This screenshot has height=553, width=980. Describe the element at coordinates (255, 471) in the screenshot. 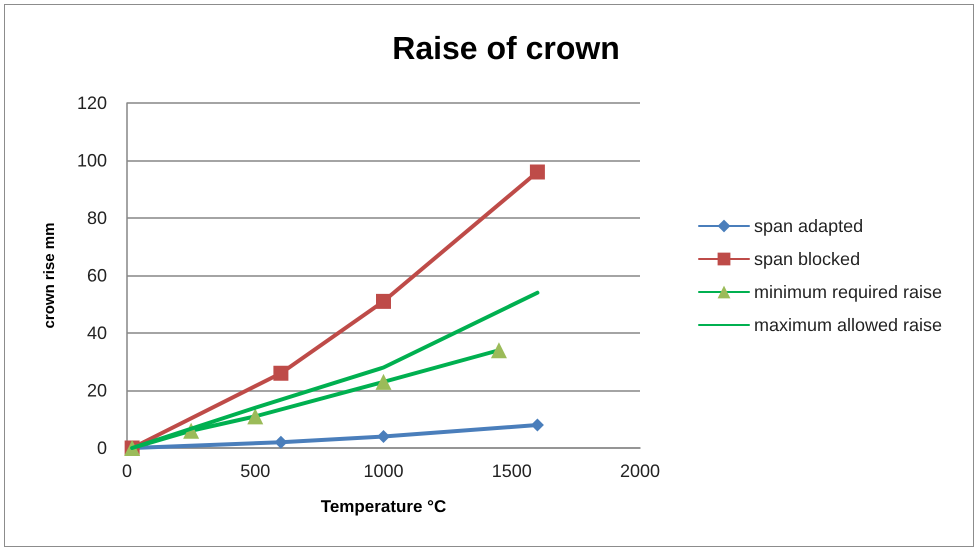

I see `x-tick-label: 500` at that location.